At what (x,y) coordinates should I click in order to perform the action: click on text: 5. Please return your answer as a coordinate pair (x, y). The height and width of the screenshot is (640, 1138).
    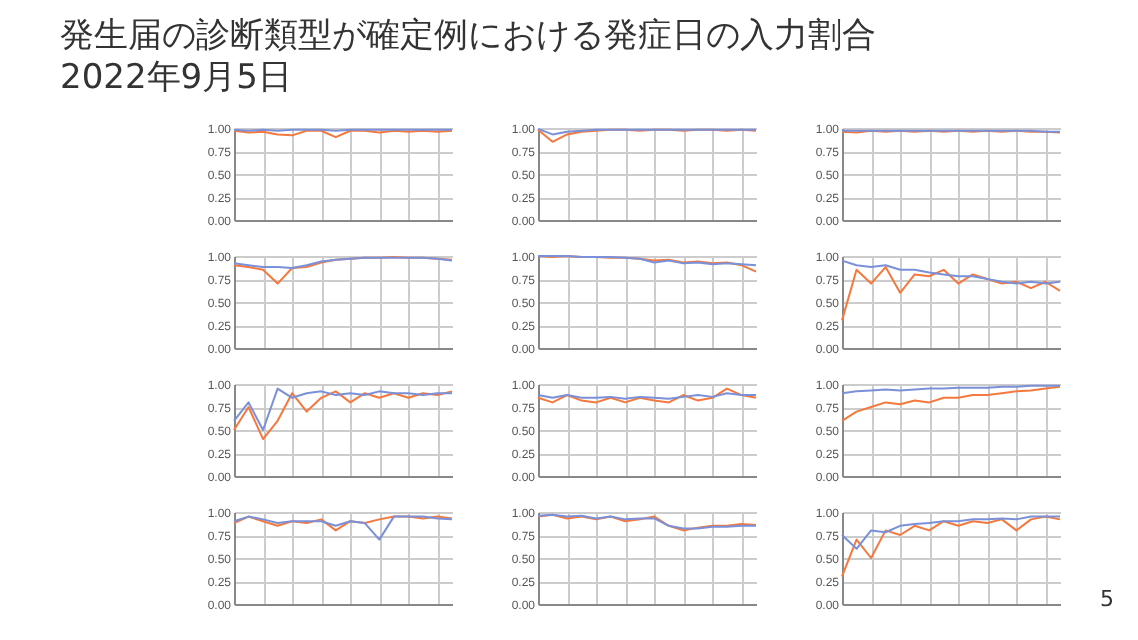
    Looking at the image, I should click on (1107, 599).